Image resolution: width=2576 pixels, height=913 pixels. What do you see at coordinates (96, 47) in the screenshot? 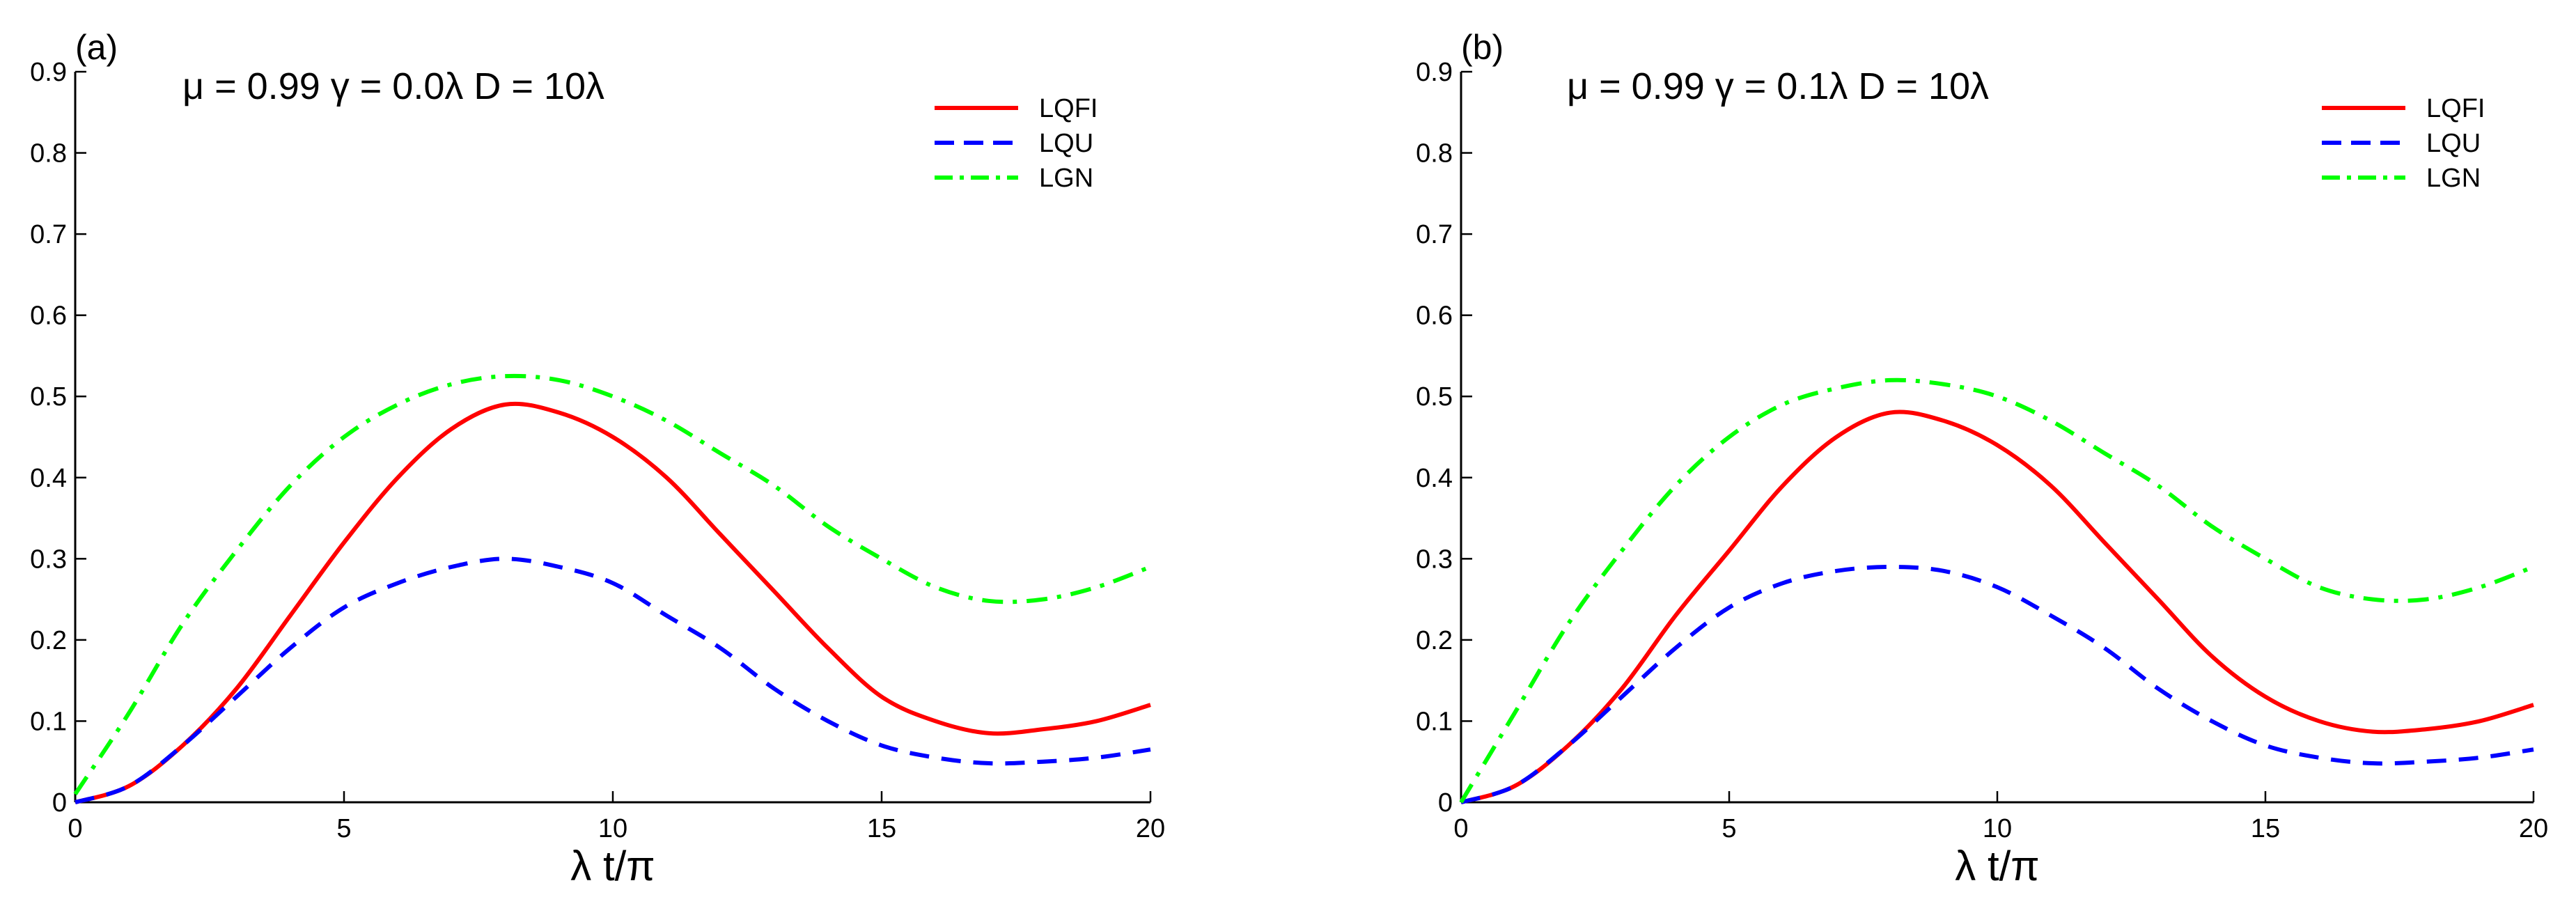
I see `panel-label: (a)` at bounding box center [96, 47].